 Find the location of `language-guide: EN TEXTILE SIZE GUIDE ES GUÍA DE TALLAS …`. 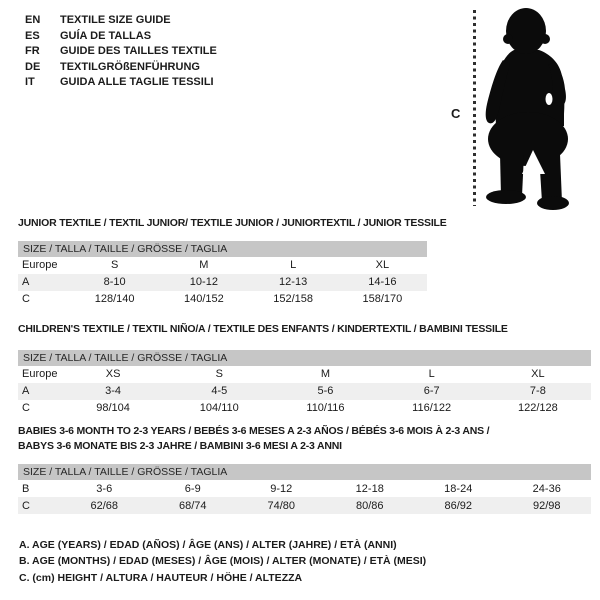

language-guide: EN TEXTILE SIZE GUIDE ES GUÍA DE TALLAS … is located at coordinates (121, 52).